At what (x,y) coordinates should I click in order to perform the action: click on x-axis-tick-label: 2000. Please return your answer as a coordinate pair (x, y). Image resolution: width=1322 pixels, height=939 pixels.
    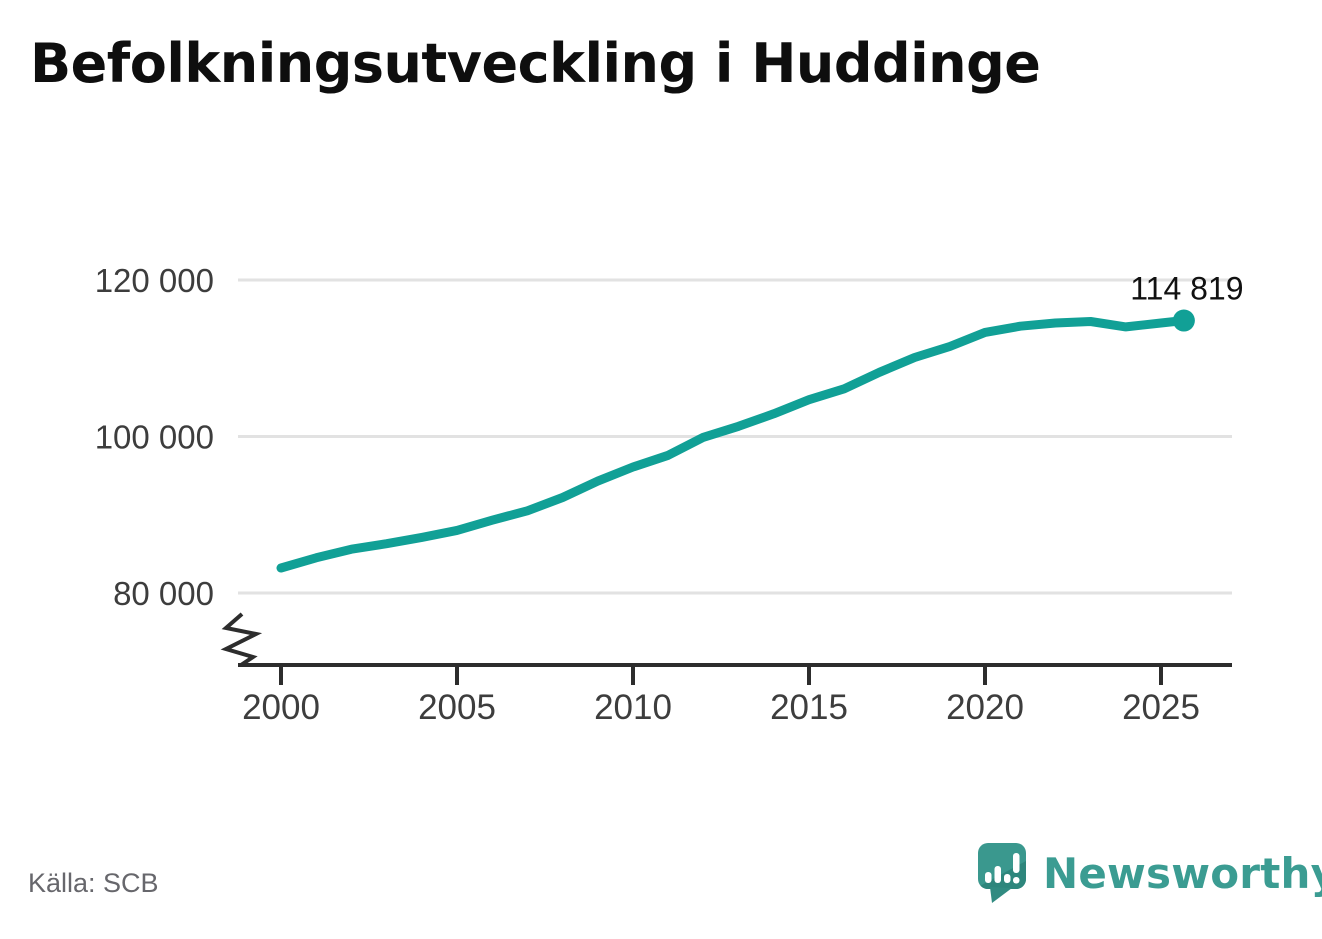
    Looking at the image, I should click on (281, 707).